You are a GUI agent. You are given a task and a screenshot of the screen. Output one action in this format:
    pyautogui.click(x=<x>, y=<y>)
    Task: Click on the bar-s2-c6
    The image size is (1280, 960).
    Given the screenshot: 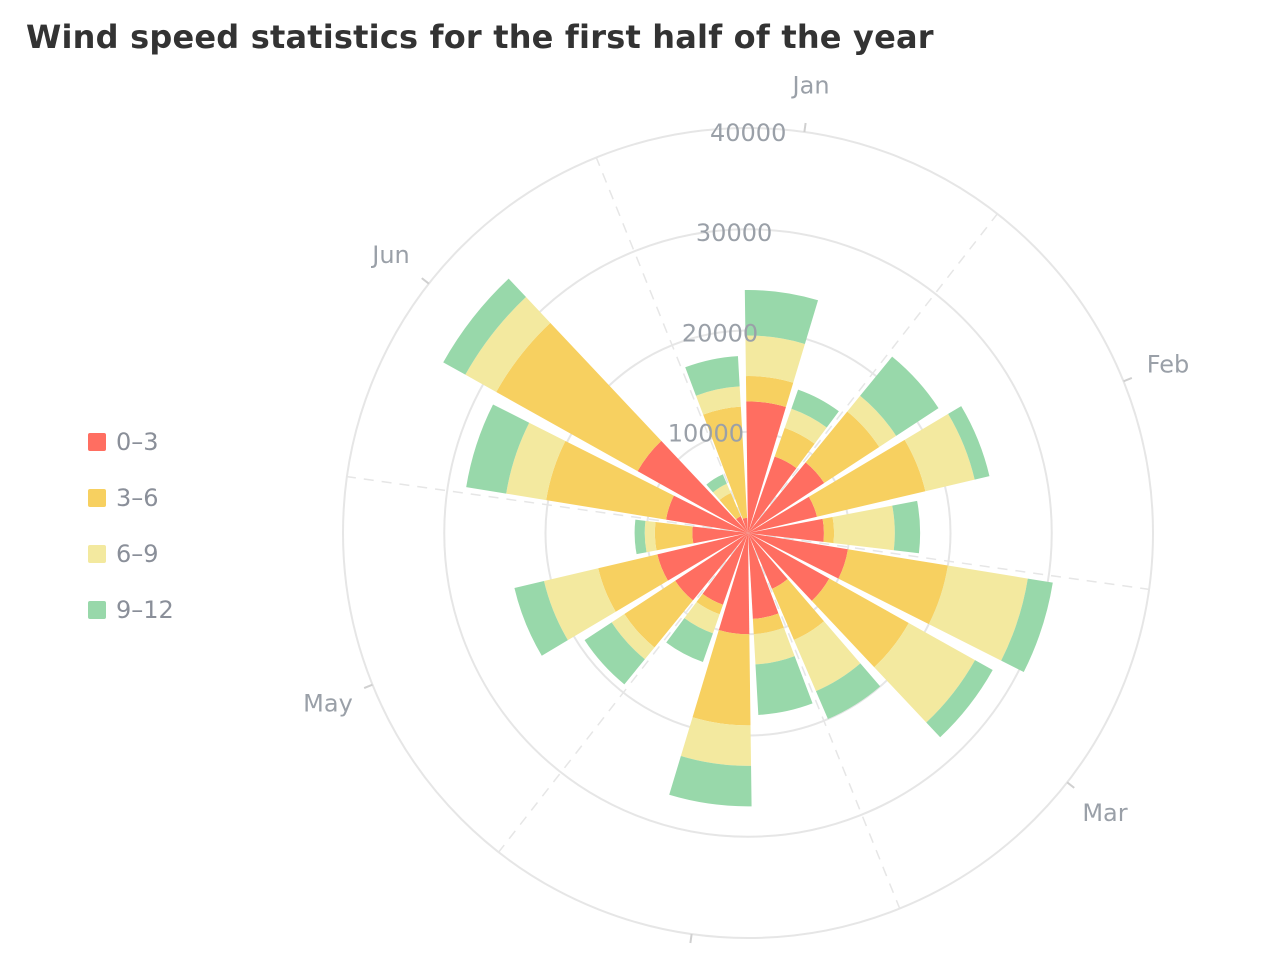 What is the action you would take?
    pyautogui.click(x=925, y=673)
    